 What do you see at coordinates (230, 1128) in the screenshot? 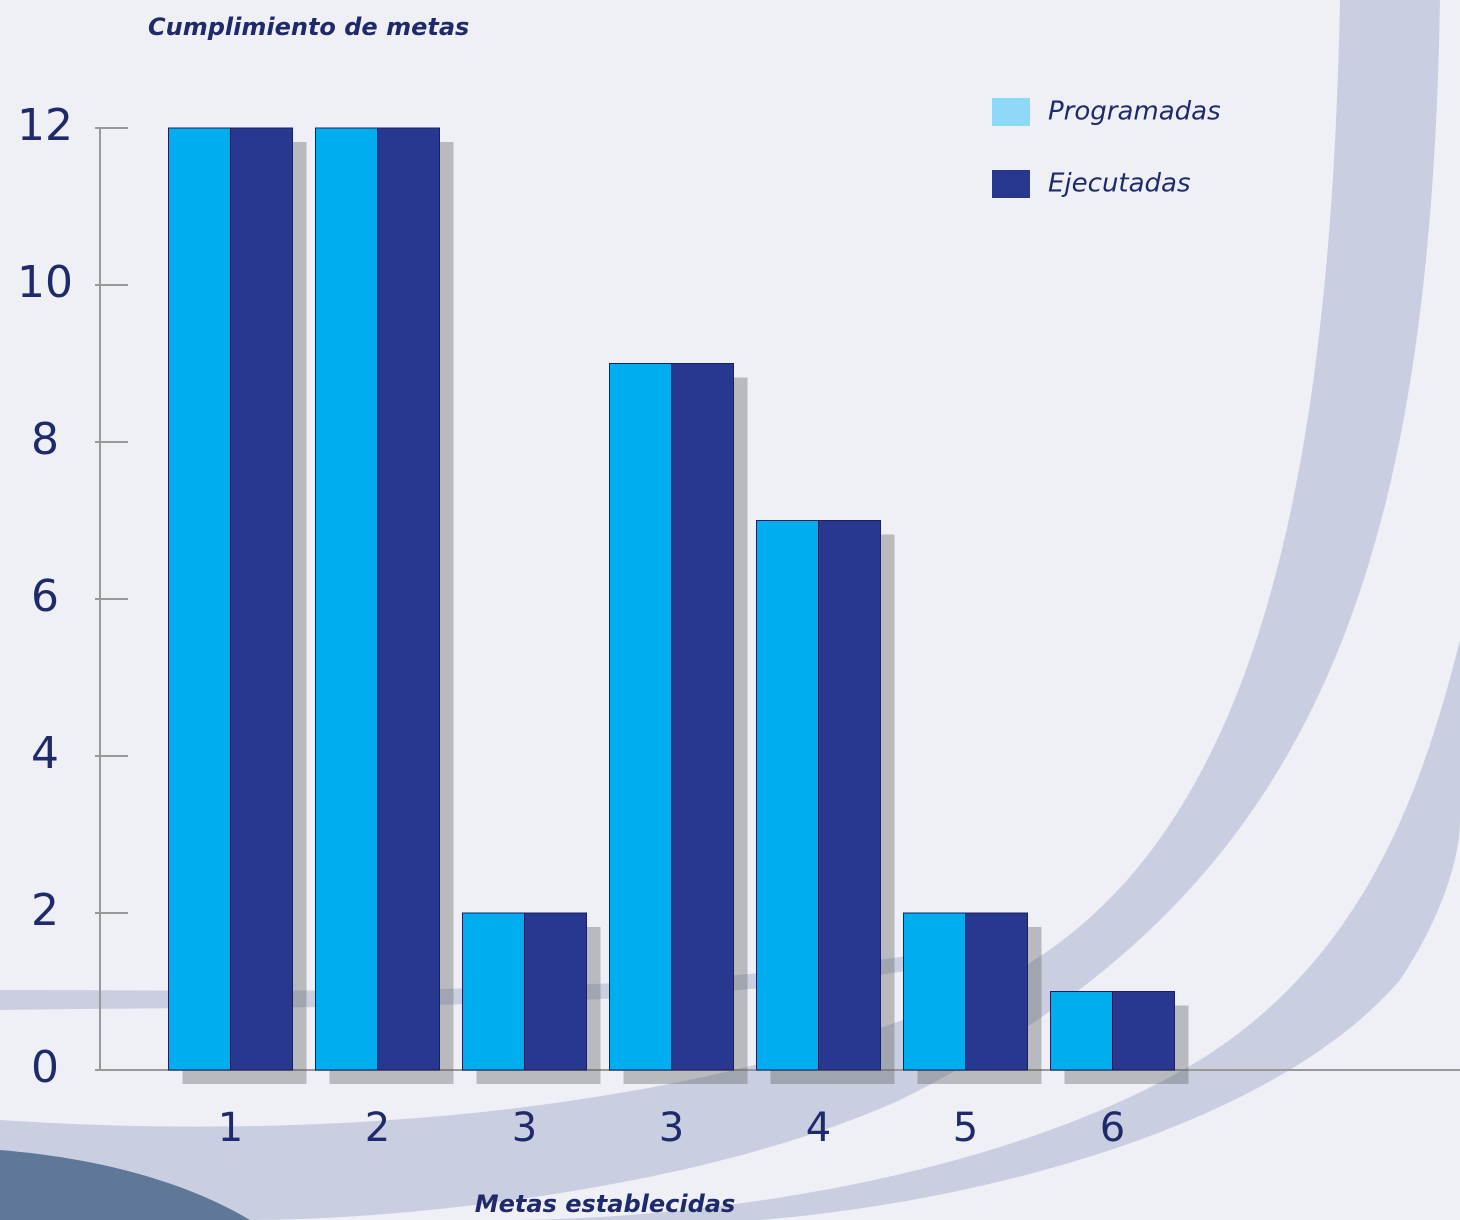
I see `x-tick-label: 1` at bounding box center [230, 1128].